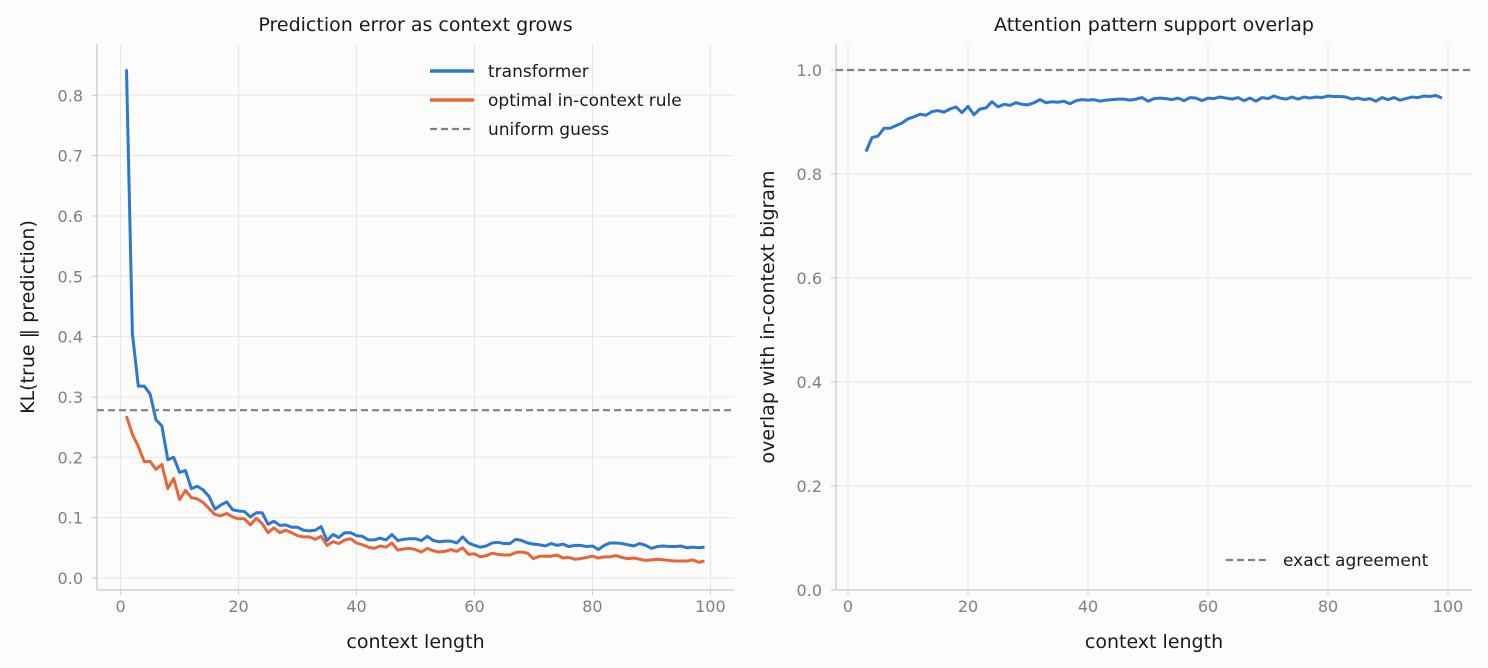  What do you see at coordinates (1153, 123) in the screenshot?
I see `series-line-transformer` at bounding box center [1153, 123].